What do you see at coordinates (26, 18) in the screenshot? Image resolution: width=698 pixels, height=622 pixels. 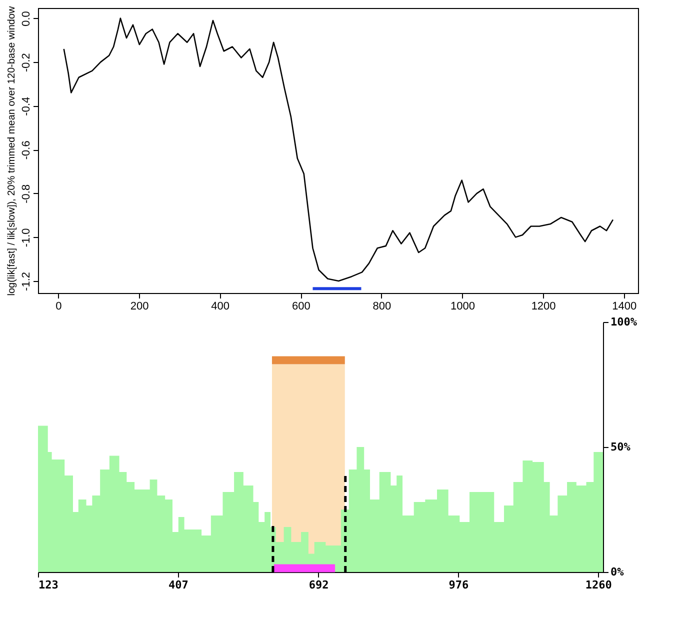 I see `y-tick-label: 0.0` at bounding box center [26, 18].